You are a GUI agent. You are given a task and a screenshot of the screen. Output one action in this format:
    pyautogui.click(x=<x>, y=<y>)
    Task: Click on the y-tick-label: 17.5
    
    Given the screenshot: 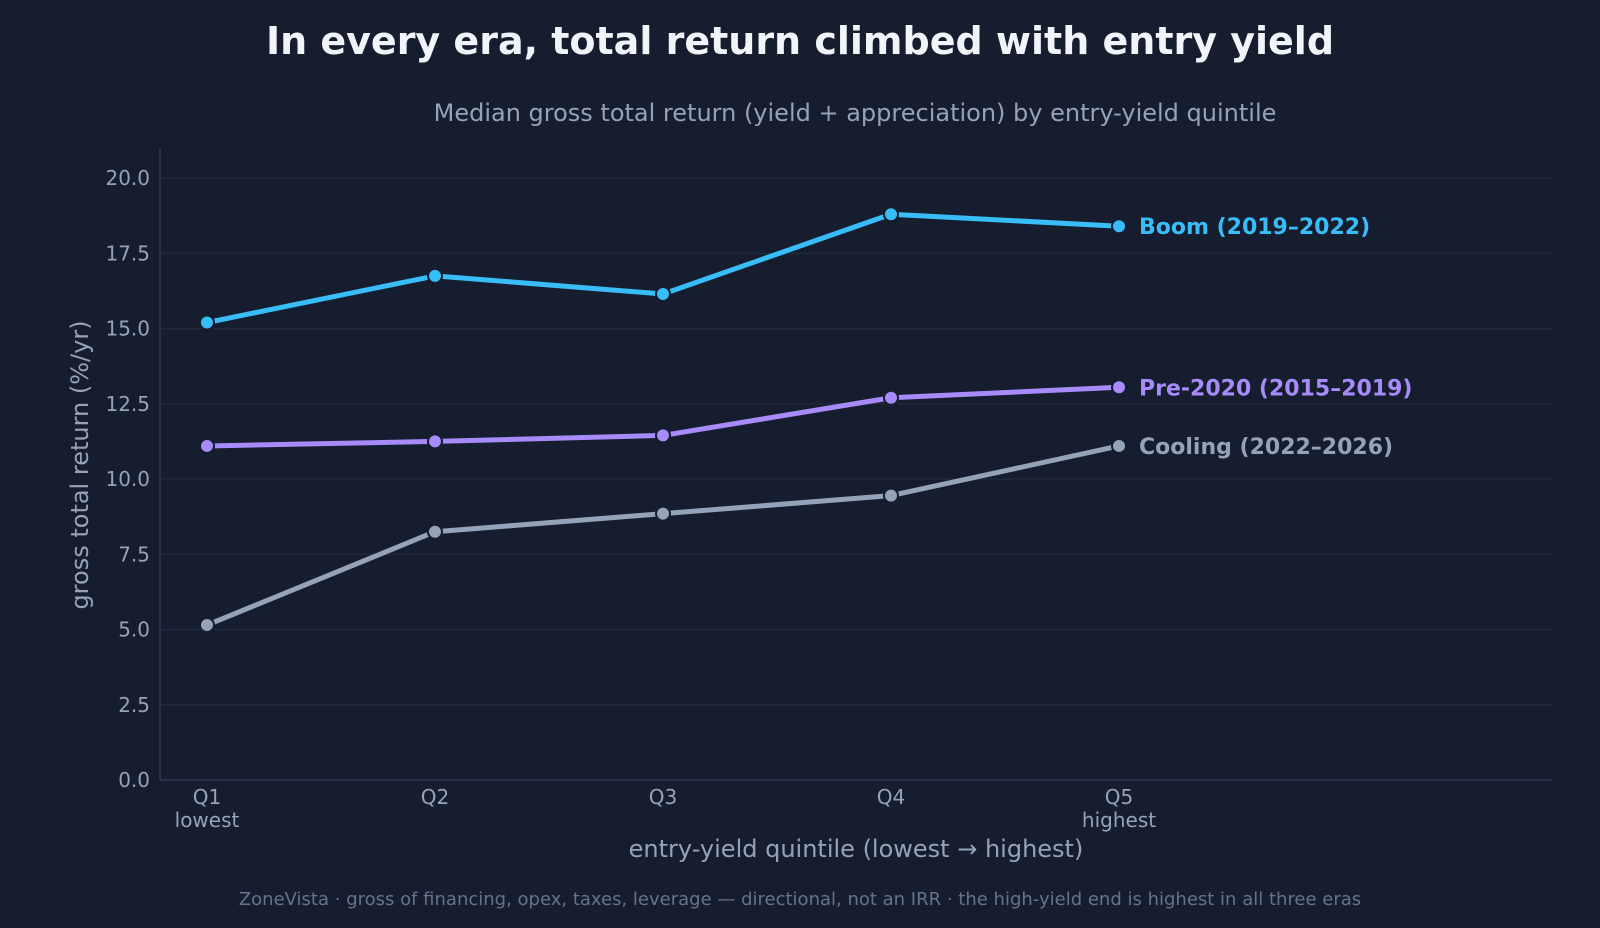 What is the action you would take?
    pyautogui.click(x=127, y=253)
    